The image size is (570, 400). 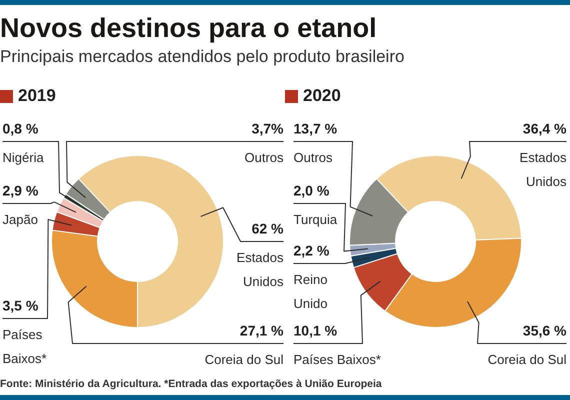 I want to click on chart-title: 2019, so click(x=36, y=95).